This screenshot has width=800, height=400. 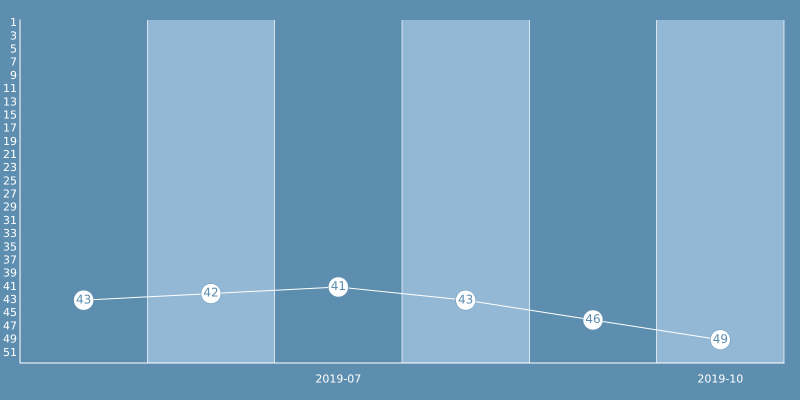 I want to click on y-tick-label: 25, so click(x=10, y=181).